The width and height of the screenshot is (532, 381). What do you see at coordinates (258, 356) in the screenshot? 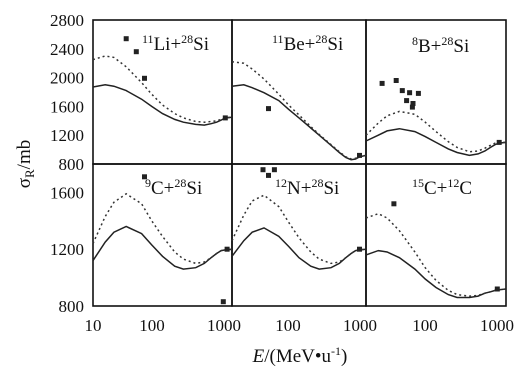
I see `x-axis-label-e: E` at bounding box center [258, 356].